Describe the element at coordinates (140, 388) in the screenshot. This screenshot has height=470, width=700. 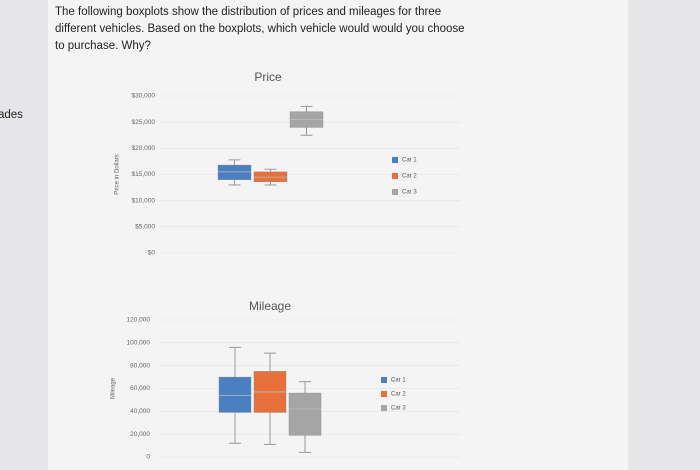
I see `y-tick-label: 60,000` at that location.